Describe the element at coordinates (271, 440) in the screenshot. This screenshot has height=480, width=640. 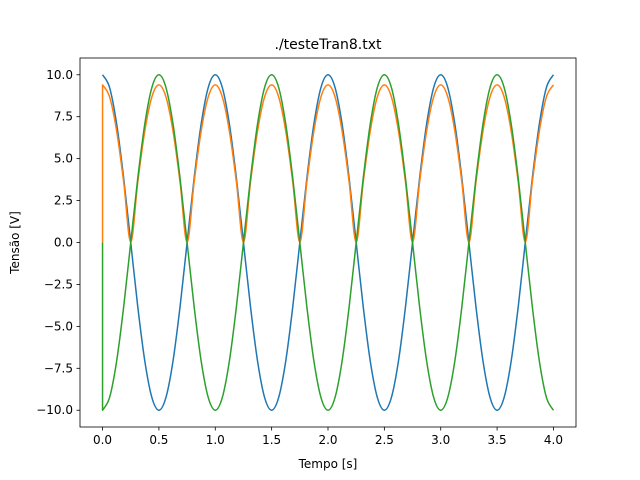
I see `x-tick-label: 1.5` at that location.